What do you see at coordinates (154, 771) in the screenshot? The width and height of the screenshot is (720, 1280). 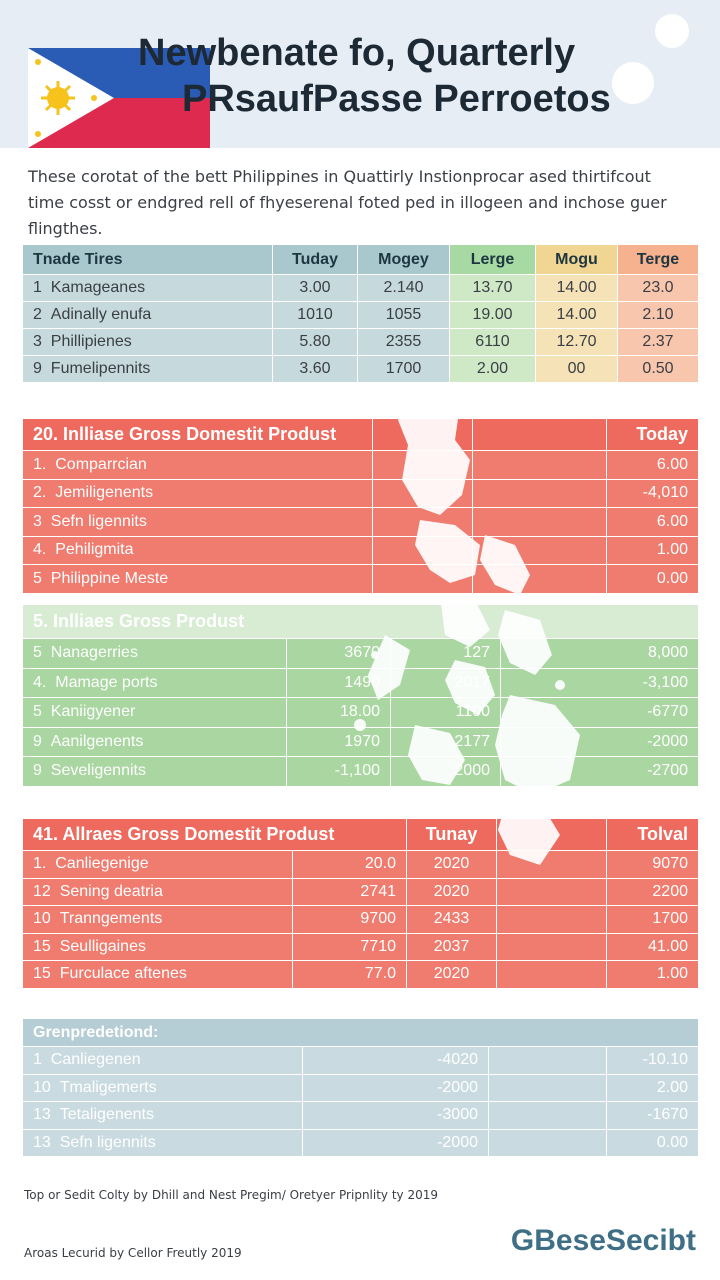 I see `row-label: 9 Seveligennits` at bounding box center [154, 771].